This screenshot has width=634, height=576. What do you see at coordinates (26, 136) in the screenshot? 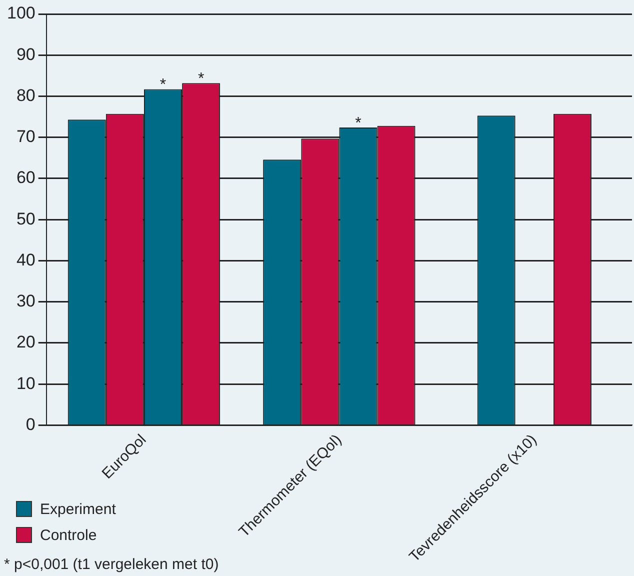
I see `y-tick-label: 70` at bounding box center [26, 136].